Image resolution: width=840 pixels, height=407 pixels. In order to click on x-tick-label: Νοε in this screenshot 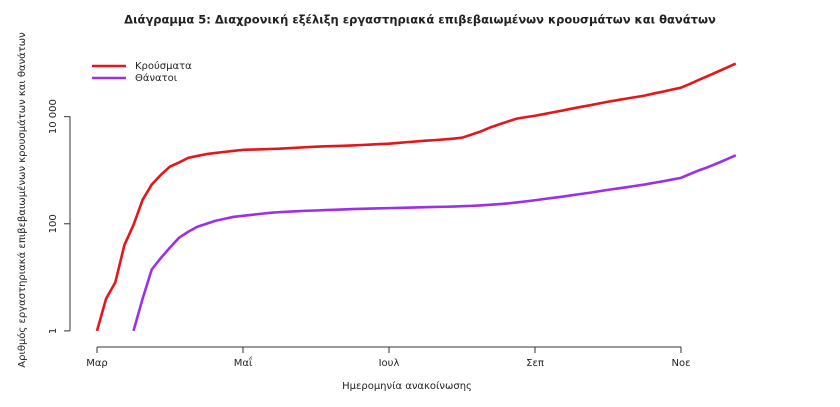, I will do `click(680, 363)`.